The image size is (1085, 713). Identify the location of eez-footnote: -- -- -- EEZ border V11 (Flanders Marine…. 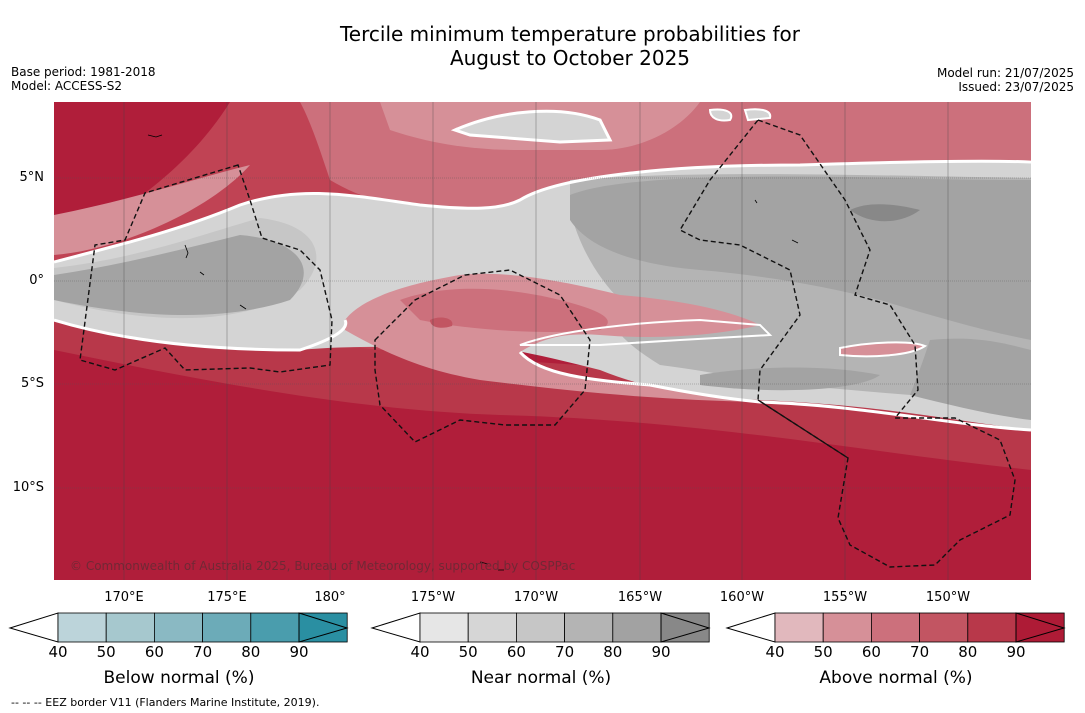
(165, 702).